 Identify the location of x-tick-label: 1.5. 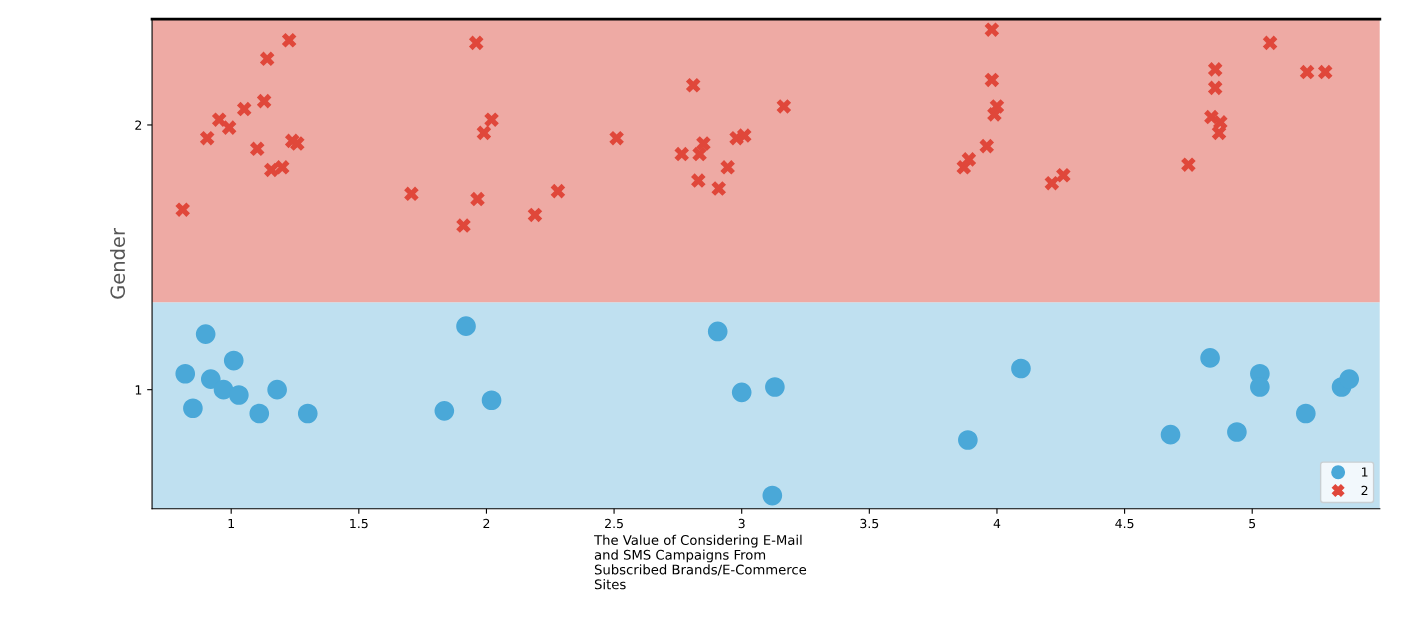
(359, 523).